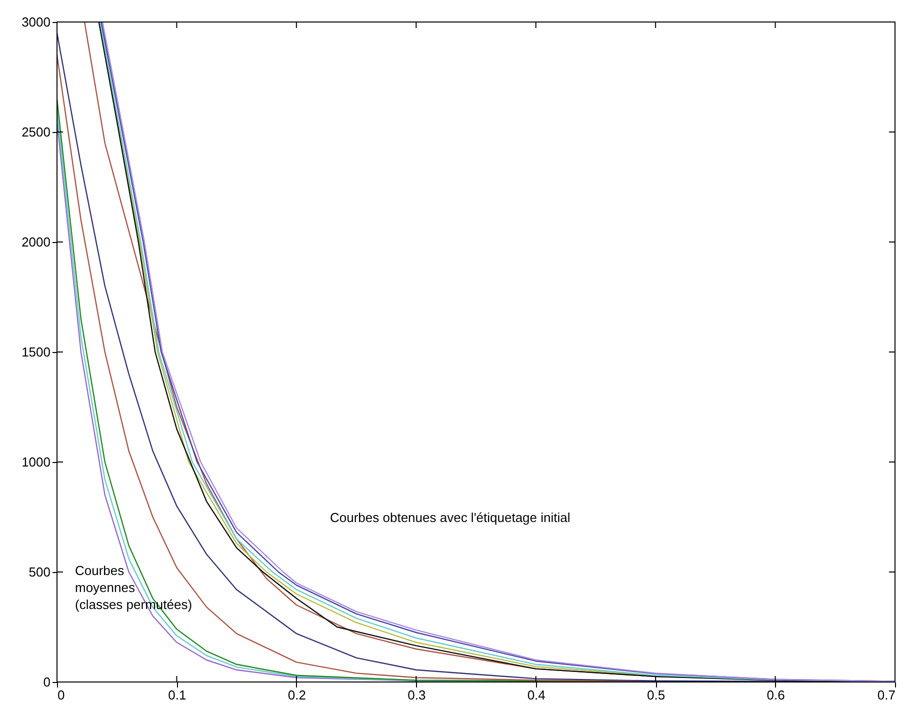 Image resolution: width=908 pixels, height=710 pixels. Describe the element at coordinates (36, 462) in the screenshot. I see `y-tick-label: 1000` at that location.